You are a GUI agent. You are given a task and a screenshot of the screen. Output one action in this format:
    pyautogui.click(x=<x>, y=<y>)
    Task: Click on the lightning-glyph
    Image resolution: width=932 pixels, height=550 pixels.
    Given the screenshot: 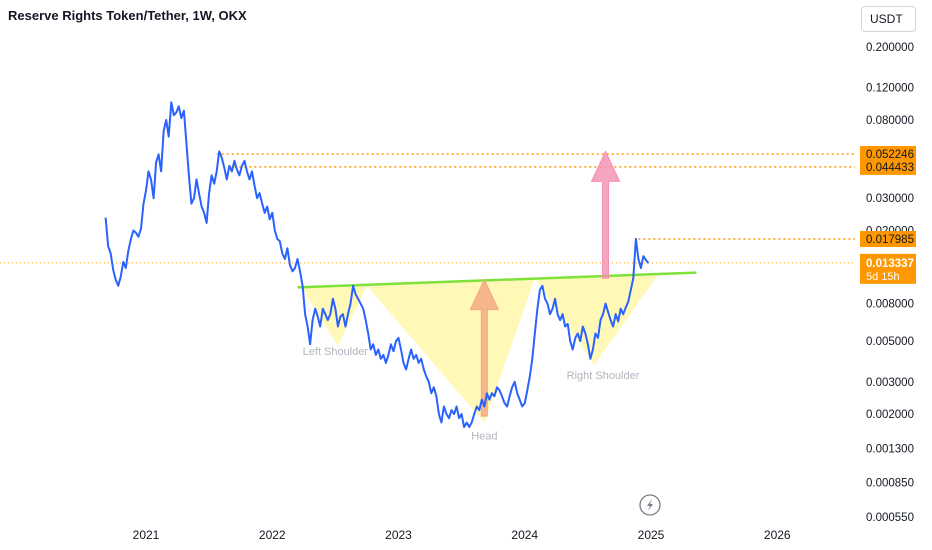 What is the action you would take?
    pyautogui.click(x=650, y=505)
    